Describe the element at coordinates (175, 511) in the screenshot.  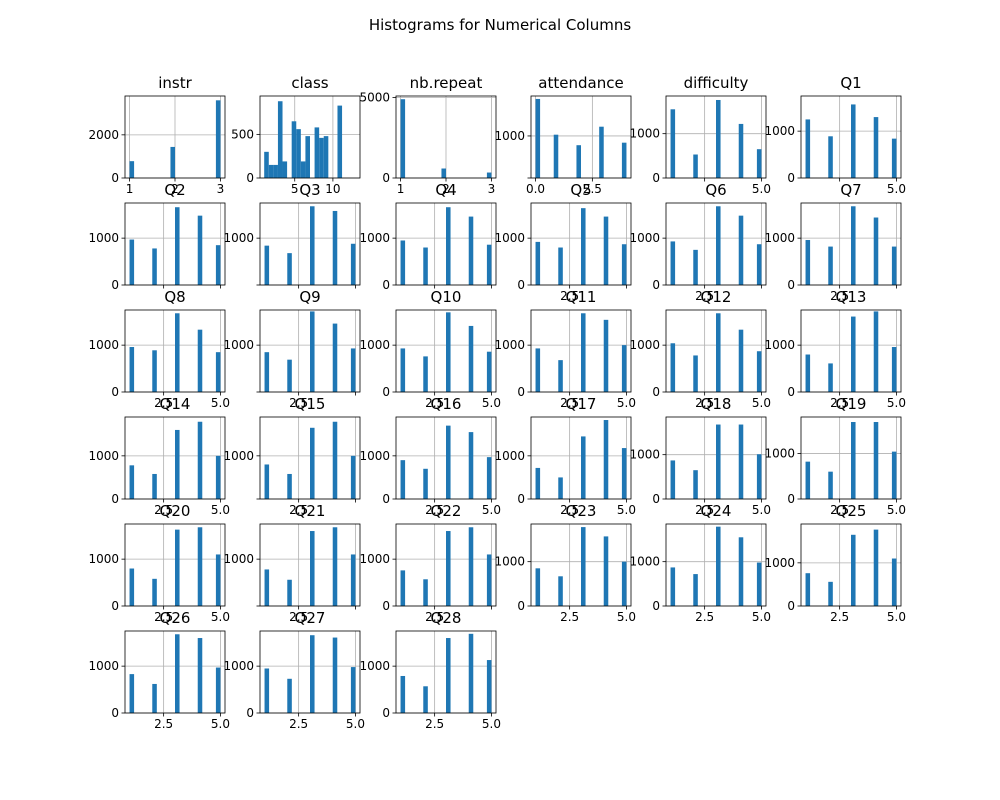
I see `subplot-title: Q20` at that location.